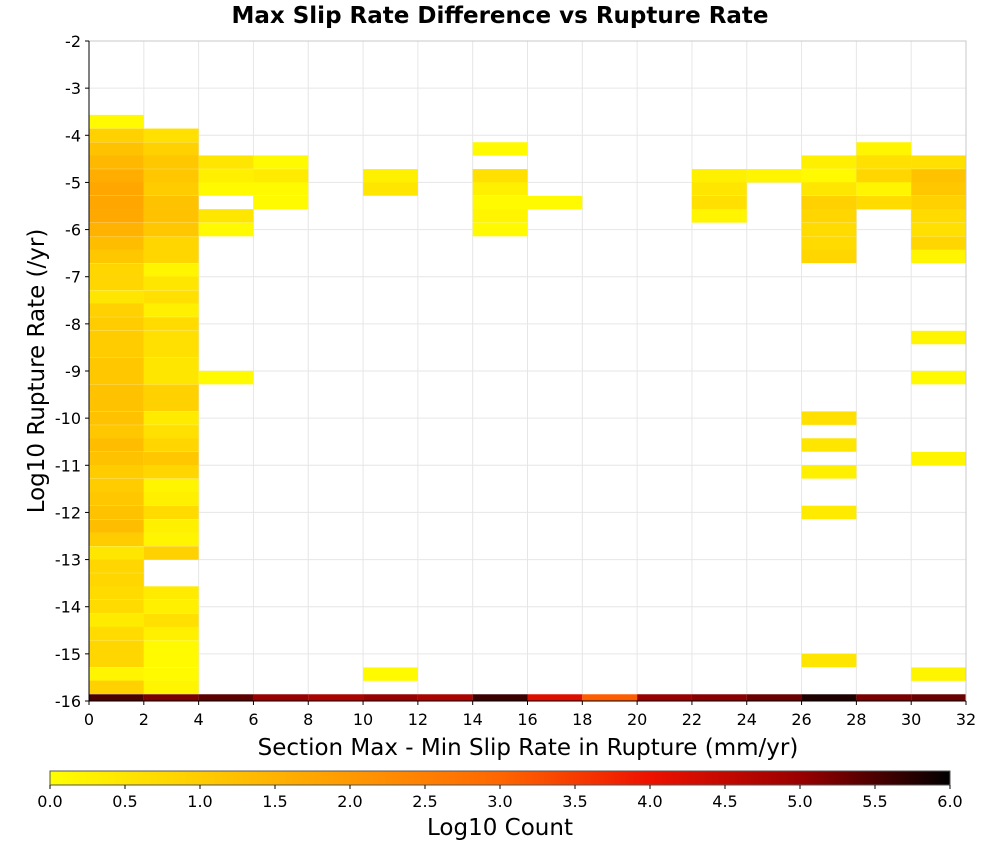 The image size is (1000, 850). Describe the element at coordinates (68, 560) in the screenshot. I see `y-tick-label: -13` at that location.